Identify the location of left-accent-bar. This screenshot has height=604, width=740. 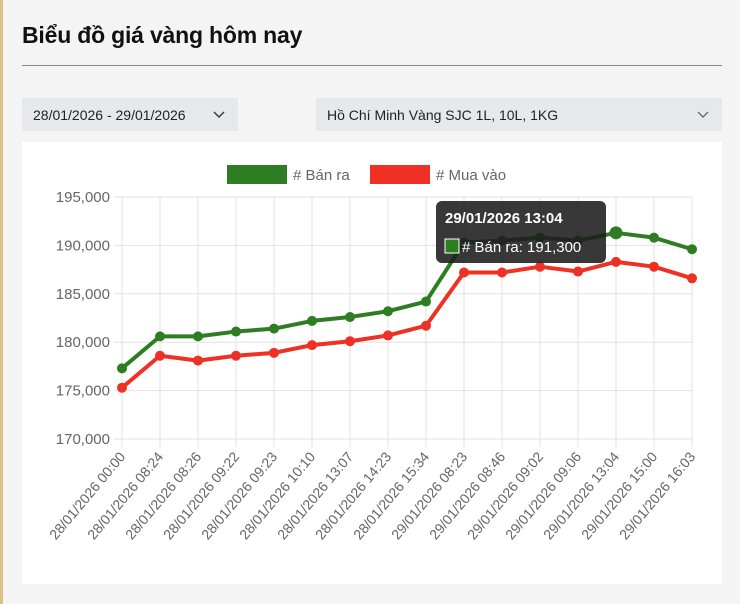
(1, 302).